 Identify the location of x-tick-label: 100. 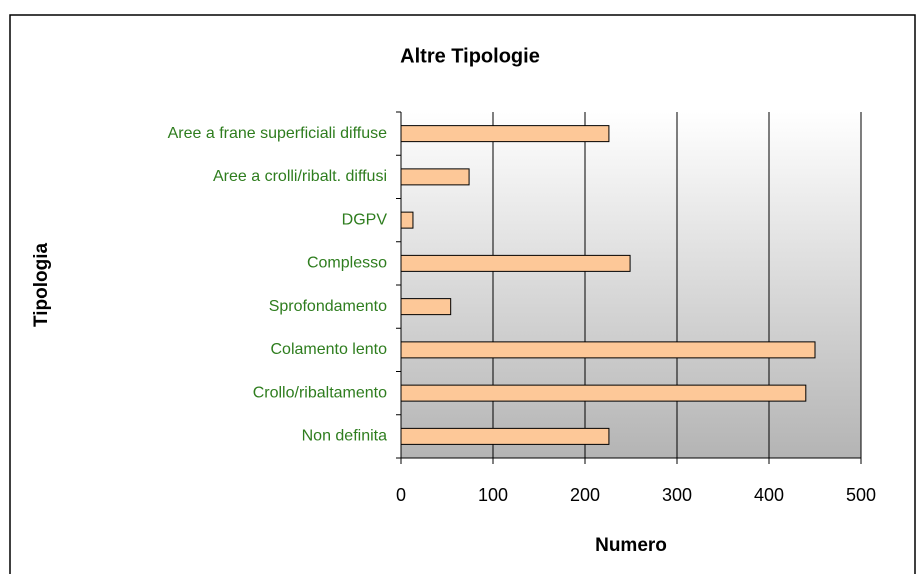
(493, 495).